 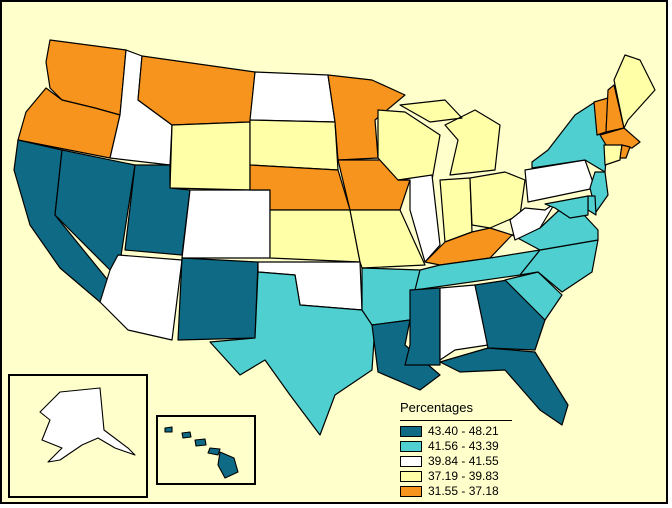 I want to click on legend-label: 39.84 - 41.55, so click(x=463, y=461).